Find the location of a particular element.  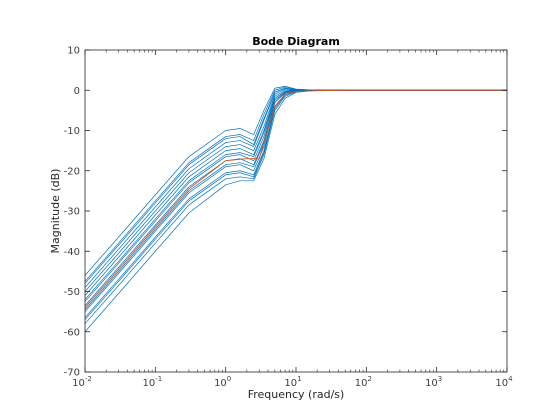

x-tick-label-5: 10³ is located at coordinates (433, 382).